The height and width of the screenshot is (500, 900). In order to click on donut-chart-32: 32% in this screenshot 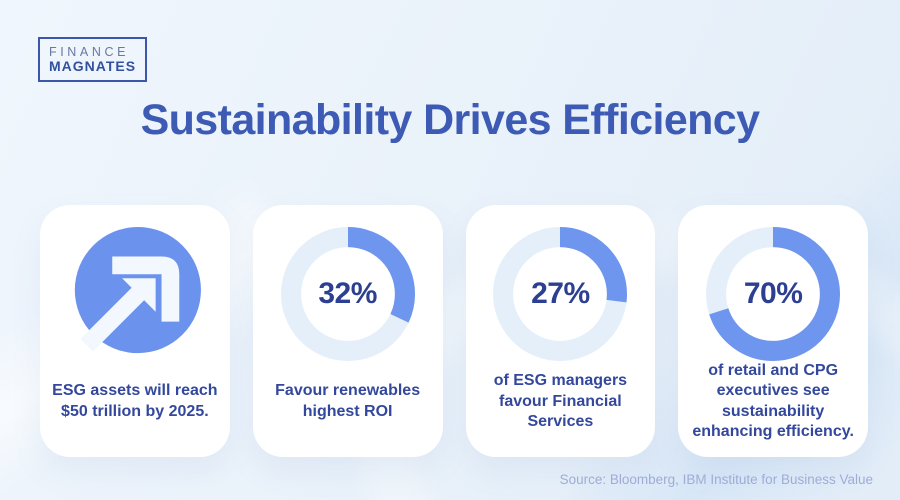, I will do `click(347, 294)`.